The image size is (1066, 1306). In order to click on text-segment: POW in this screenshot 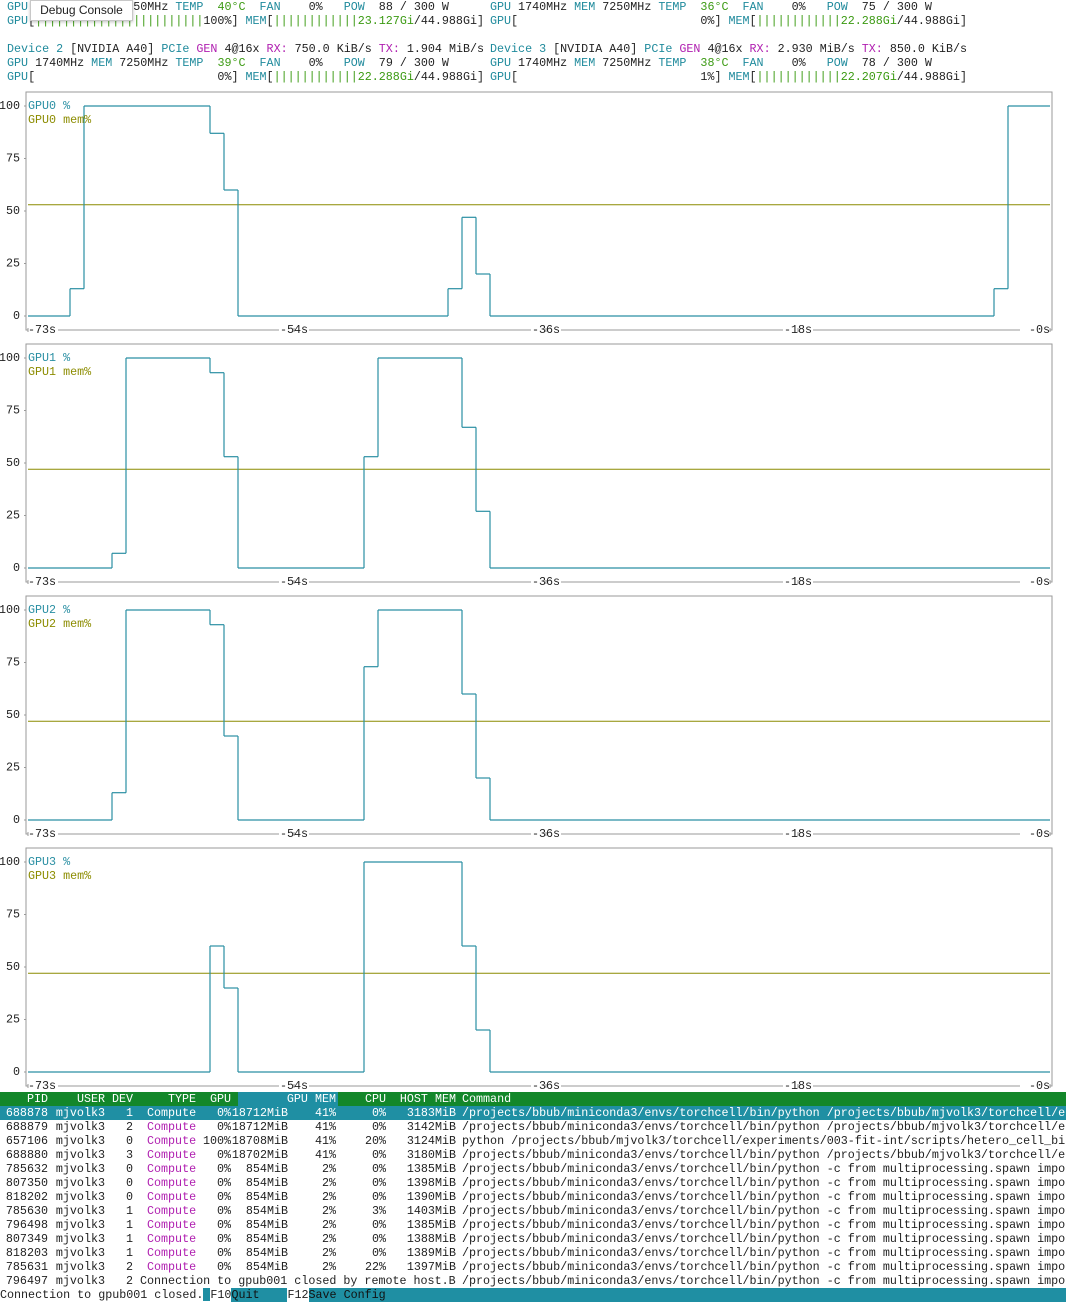, I will do `click(343, 63)`.